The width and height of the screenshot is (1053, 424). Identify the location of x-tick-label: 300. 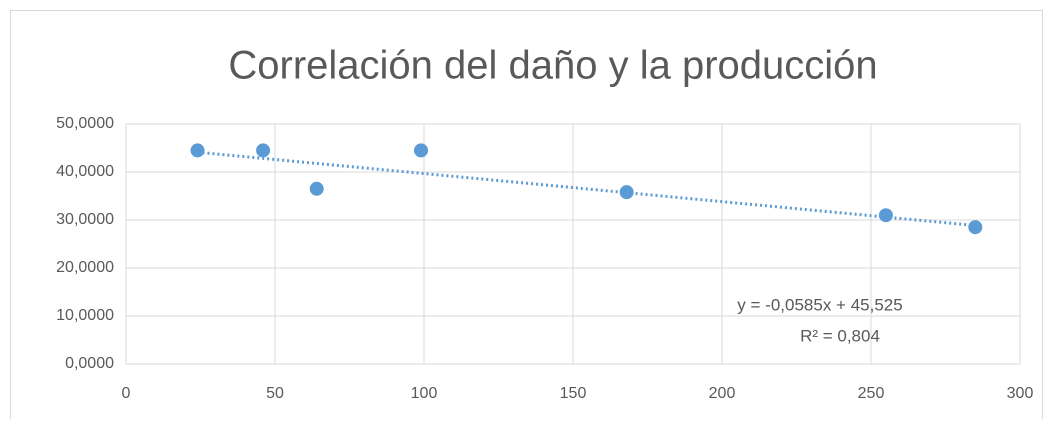
(1020, 393).